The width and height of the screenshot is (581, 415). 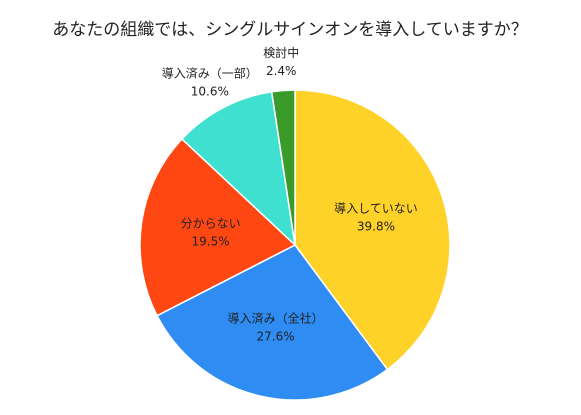 What do you see at coordinates (276, 318) in the screenshot?
I see `slice-label: 導入済み（全社）` at bounding box center [276, 318].